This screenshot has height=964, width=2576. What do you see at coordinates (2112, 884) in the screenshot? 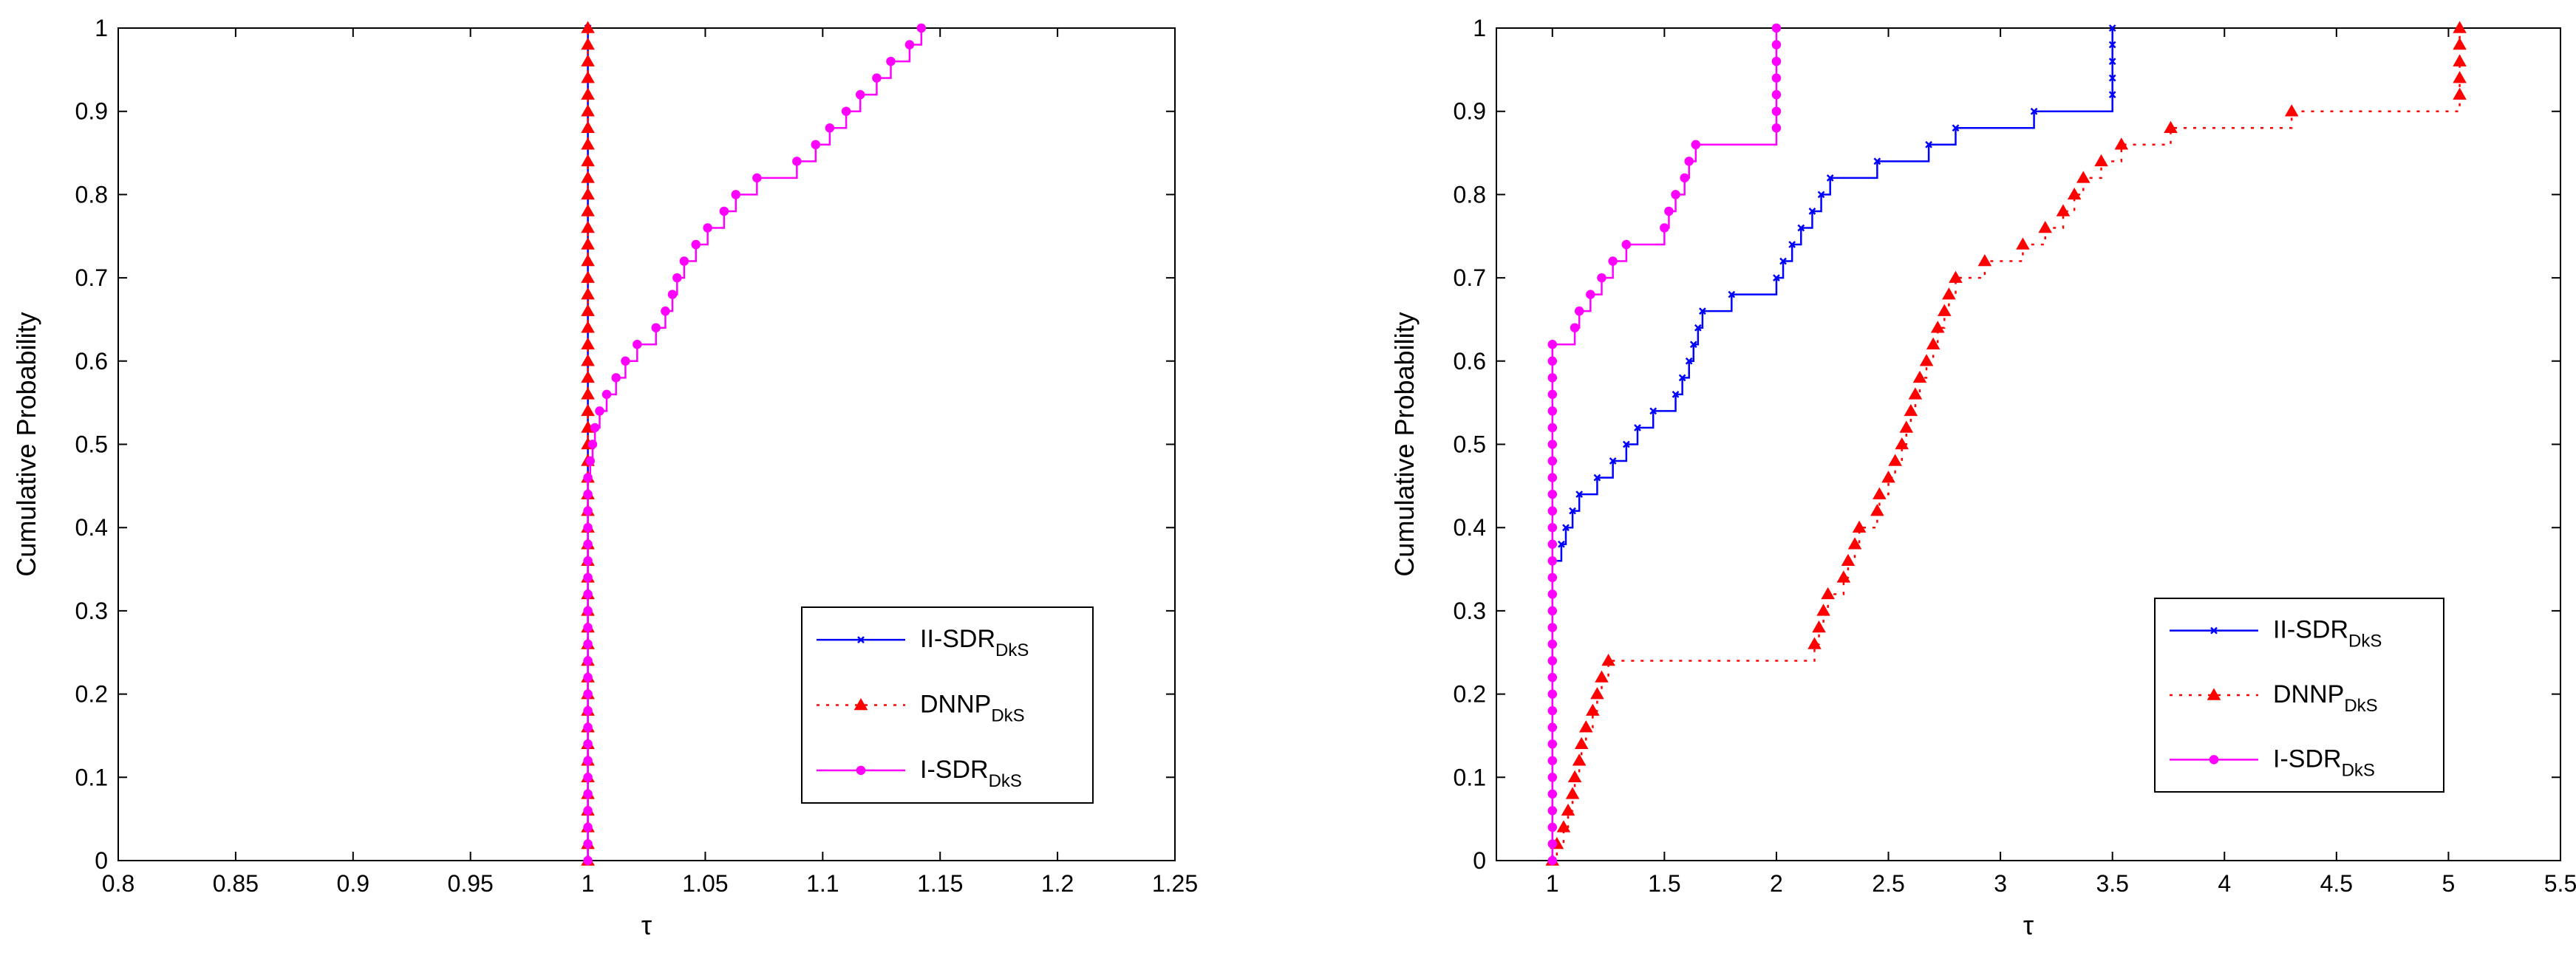
I see `x-tick-label: 3.5` at bounding box center [2112, 884].